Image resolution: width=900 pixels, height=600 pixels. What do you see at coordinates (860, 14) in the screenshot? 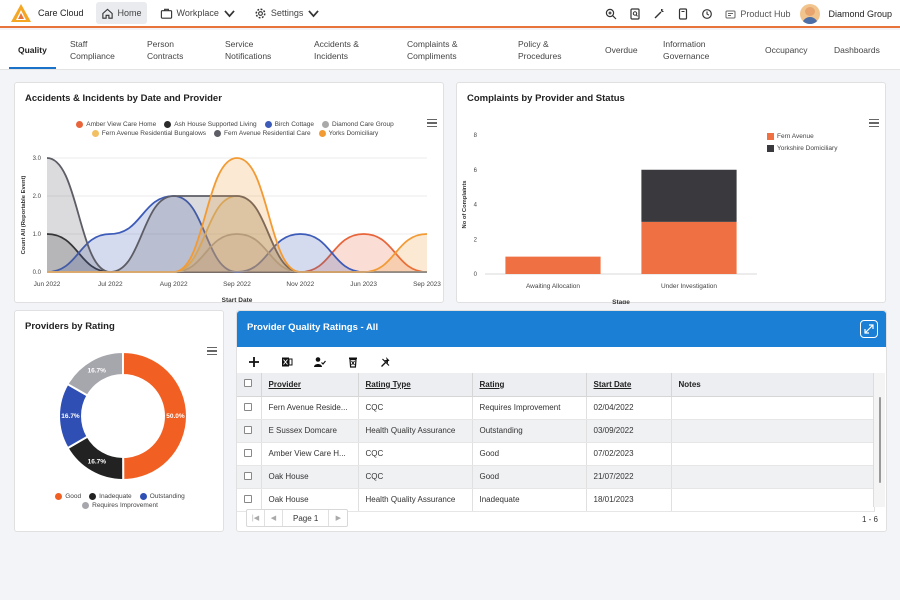
I see `user-name: Diamond Group` at bounding box center [860, 14].